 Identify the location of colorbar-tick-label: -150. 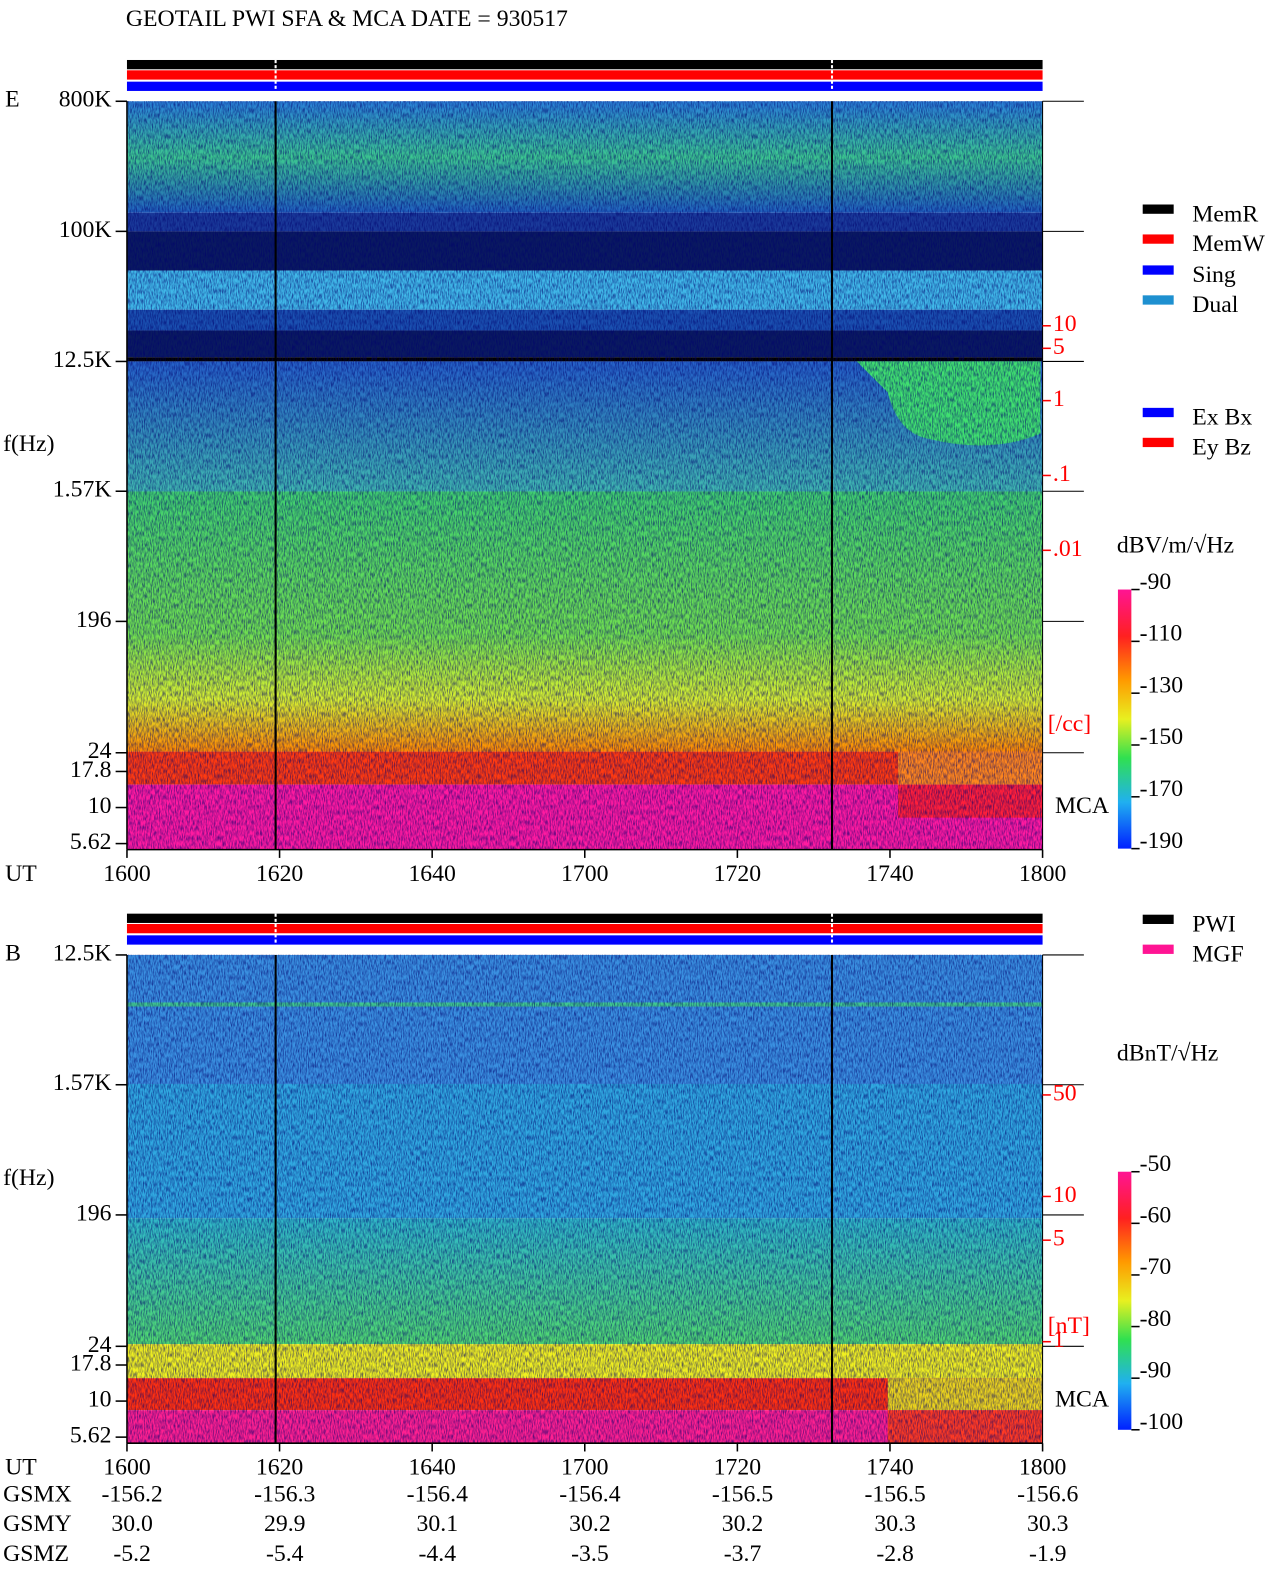
(1162, 737).